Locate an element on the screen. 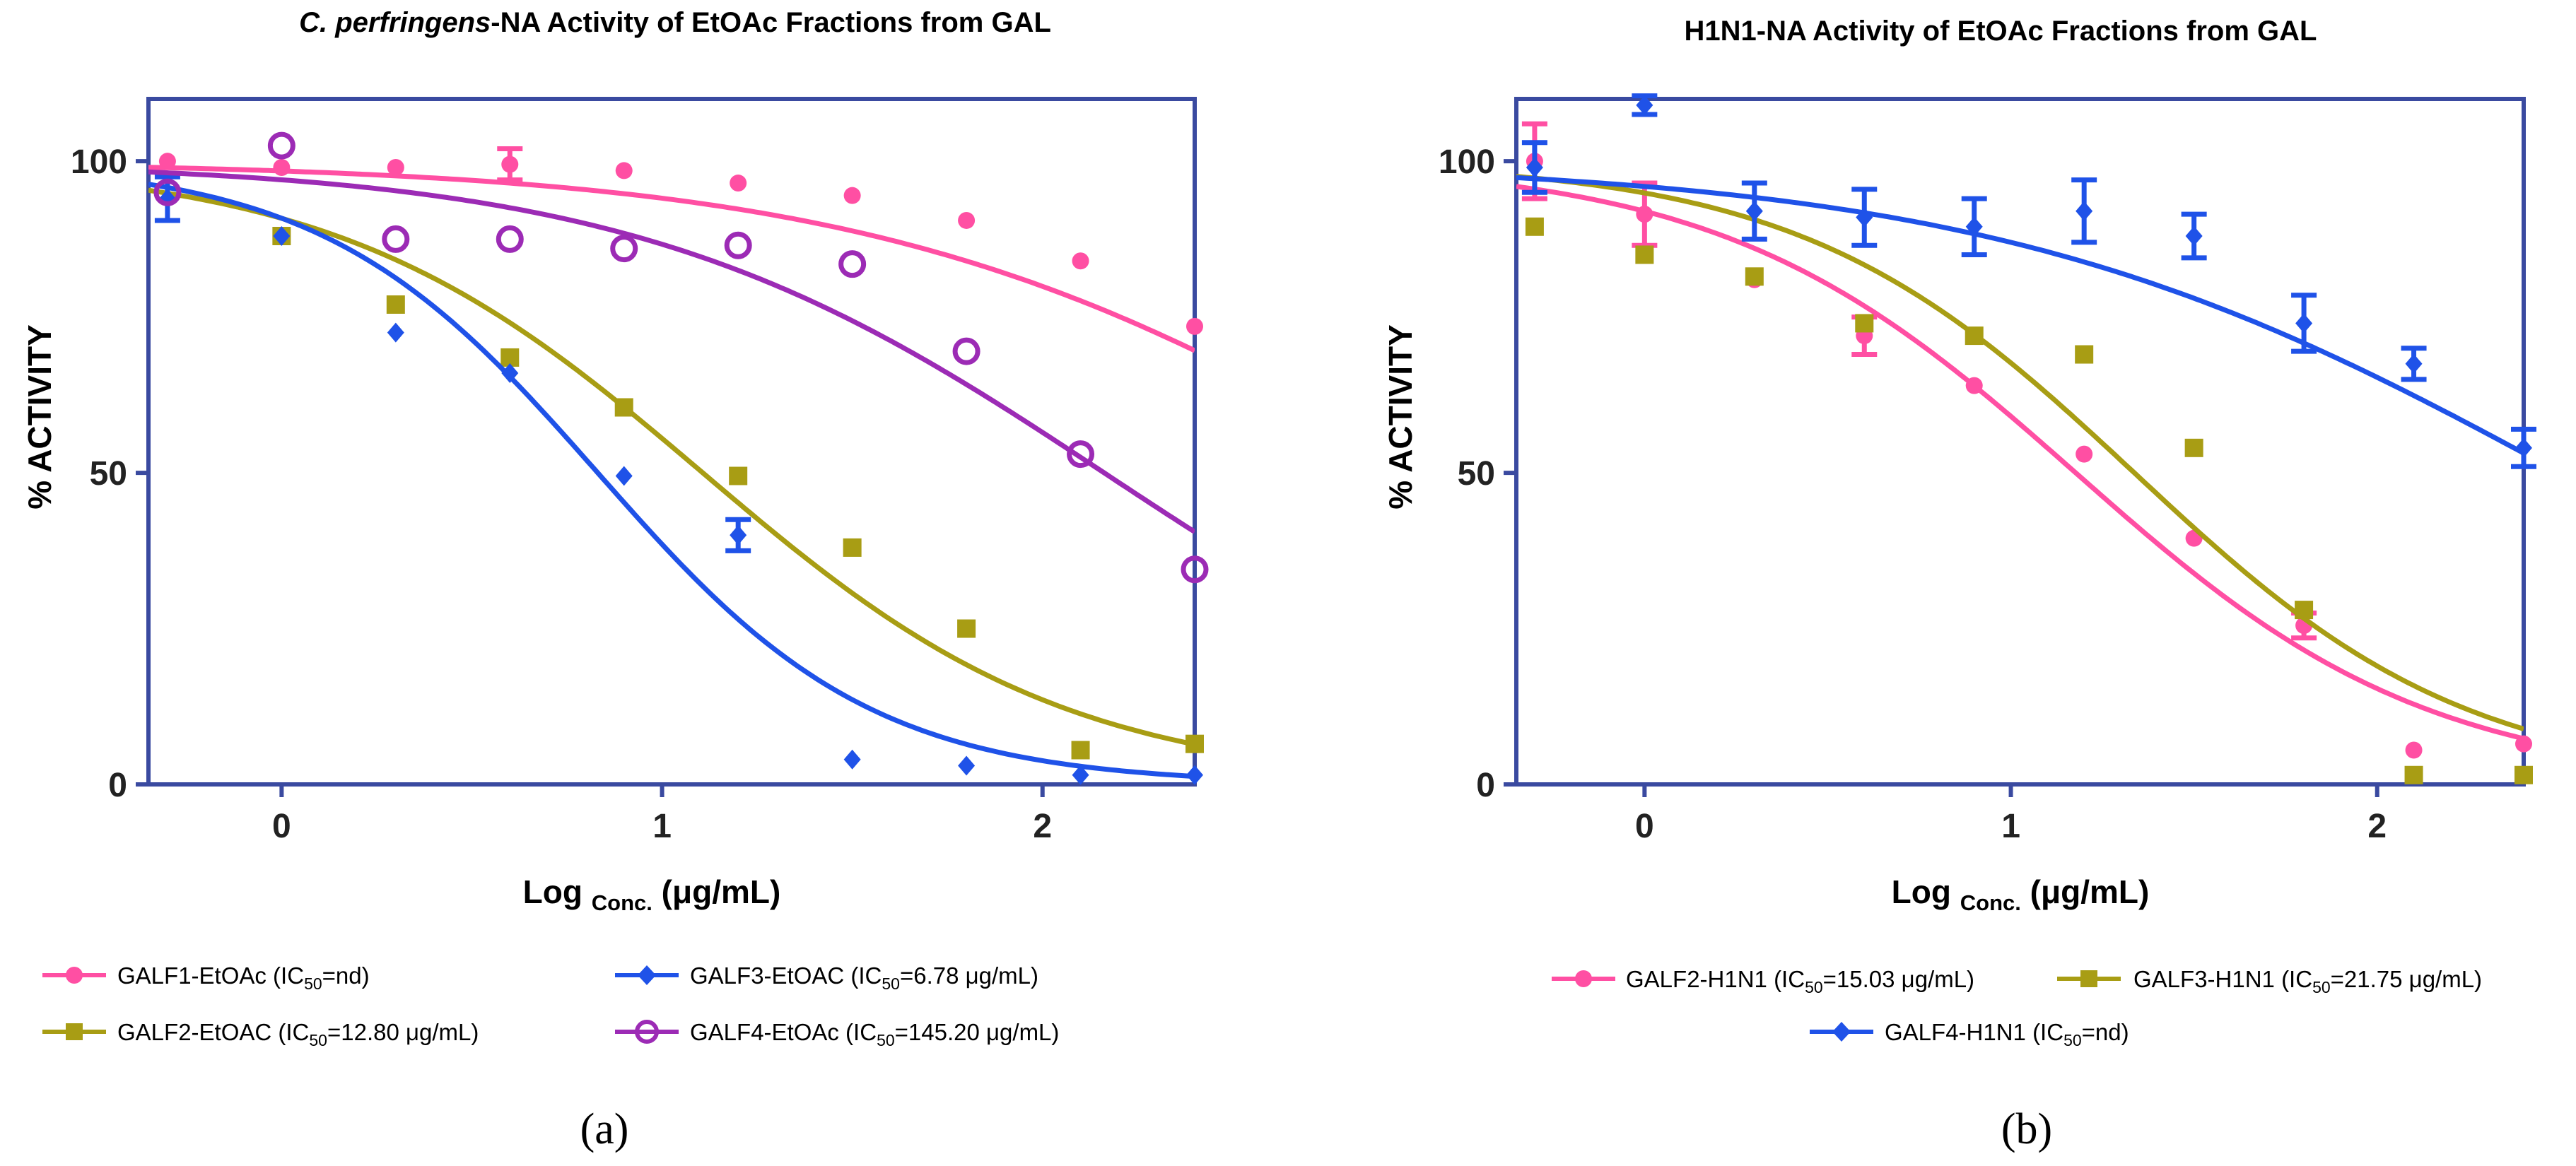 The width and height of the screenshot is (2576, 1166). chart-b-x-ticks: 0 1 2 is located at coordinates (2011, 814).